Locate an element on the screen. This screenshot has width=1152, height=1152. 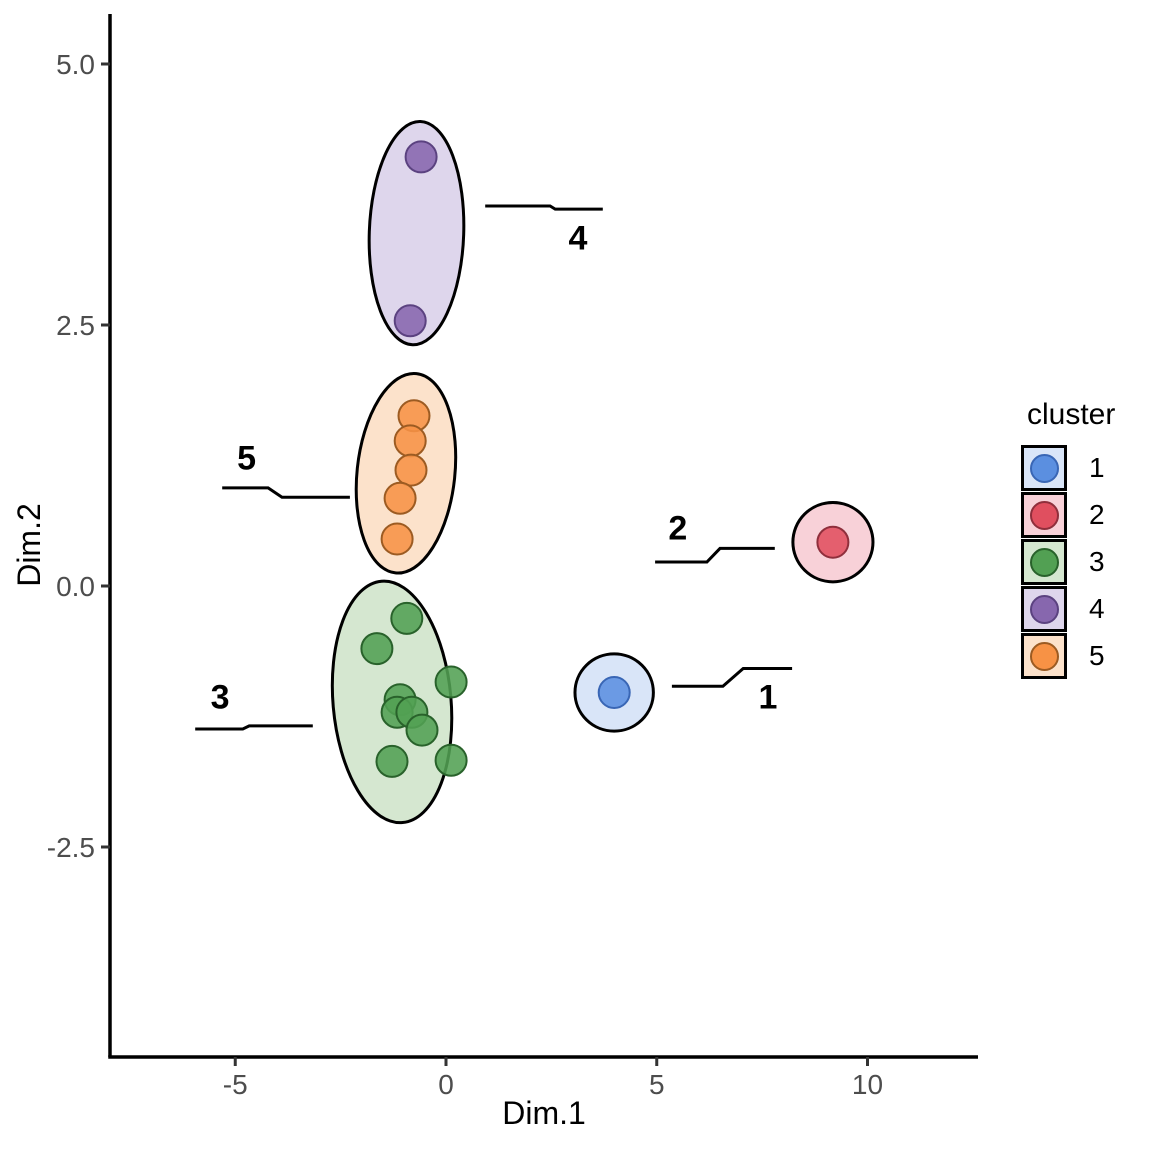
legend-swatch-cluster4-icon is located at coordinates (1044, 609).